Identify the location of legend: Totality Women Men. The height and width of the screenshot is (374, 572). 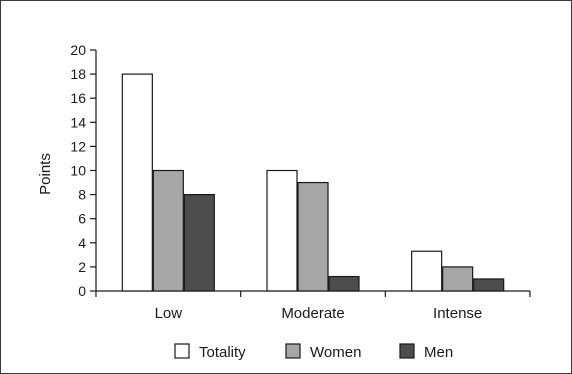
(313, 352).